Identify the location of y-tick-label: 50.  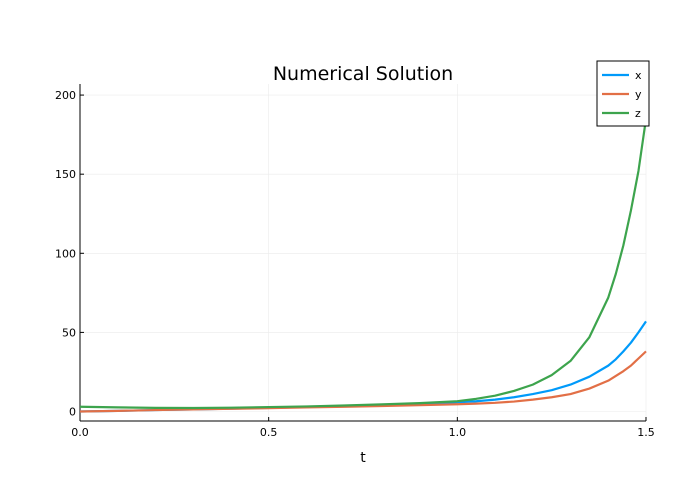
(69, 332).